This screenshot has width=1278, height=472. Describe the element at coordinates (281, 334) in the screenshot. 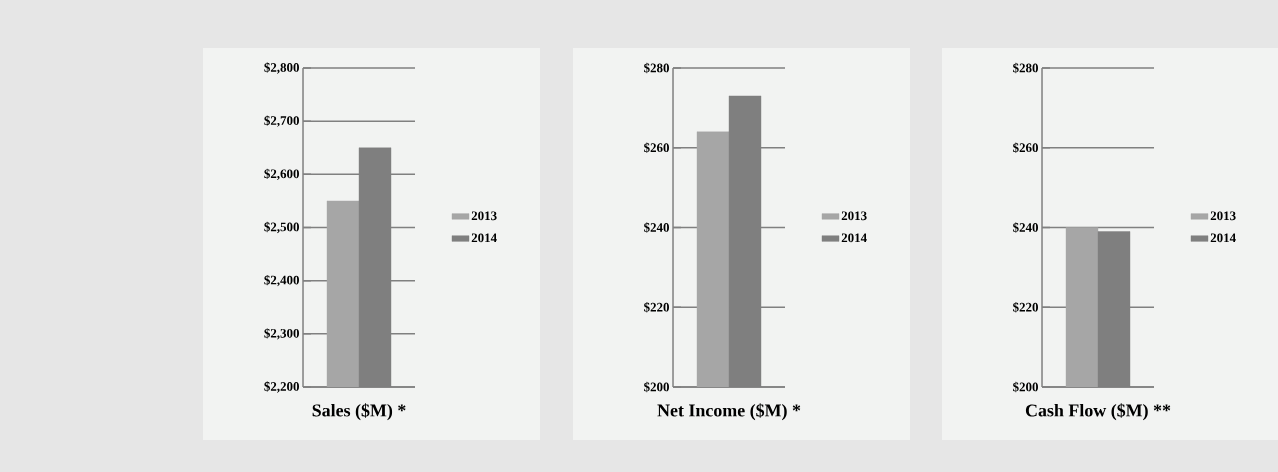

I see `y-tick-label: $2,300` at that location.